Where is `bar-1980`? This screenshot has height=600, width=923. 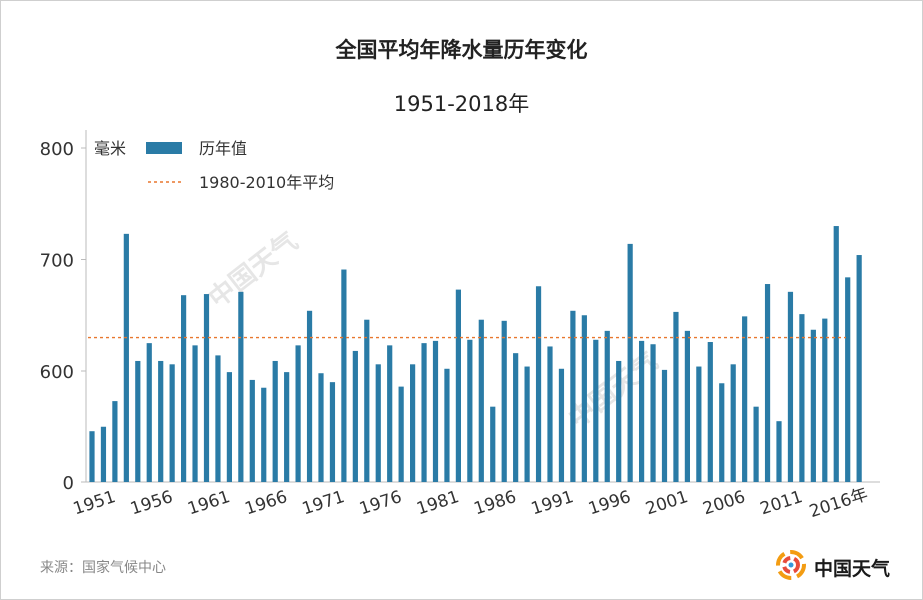 bar-1980 is located at coordinates (424, 413).